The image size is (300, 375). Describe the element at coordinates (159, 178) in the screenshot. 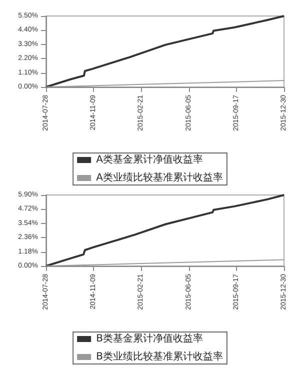

I see `legend-label: A类业绩比较基准累计收益率` at that location.